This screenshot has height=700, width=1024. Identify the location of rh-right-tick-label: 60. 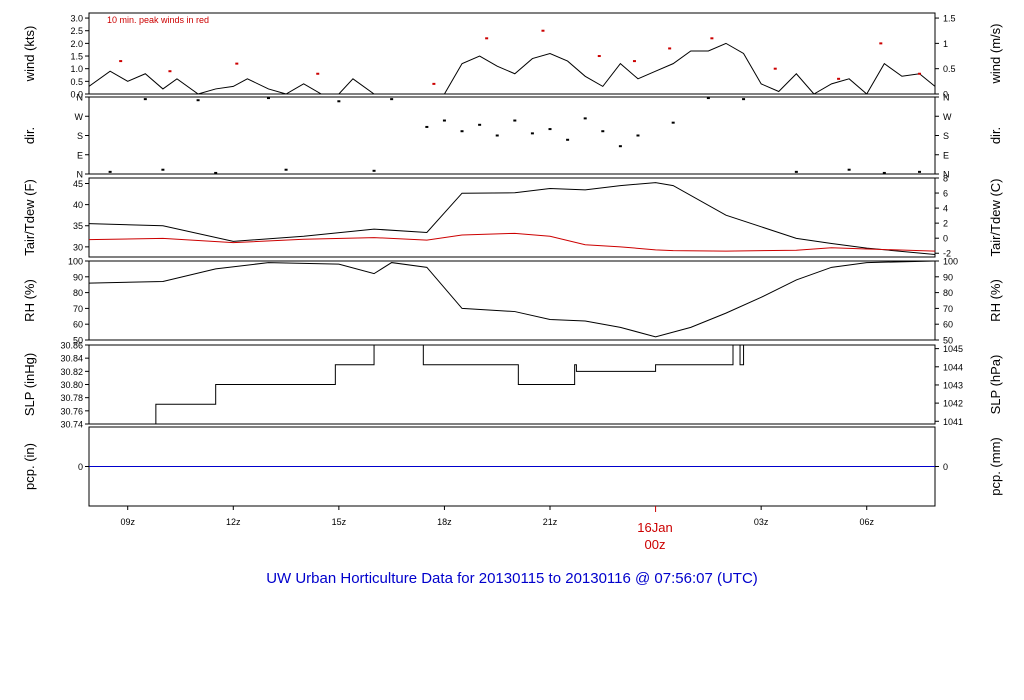
(948, 325).